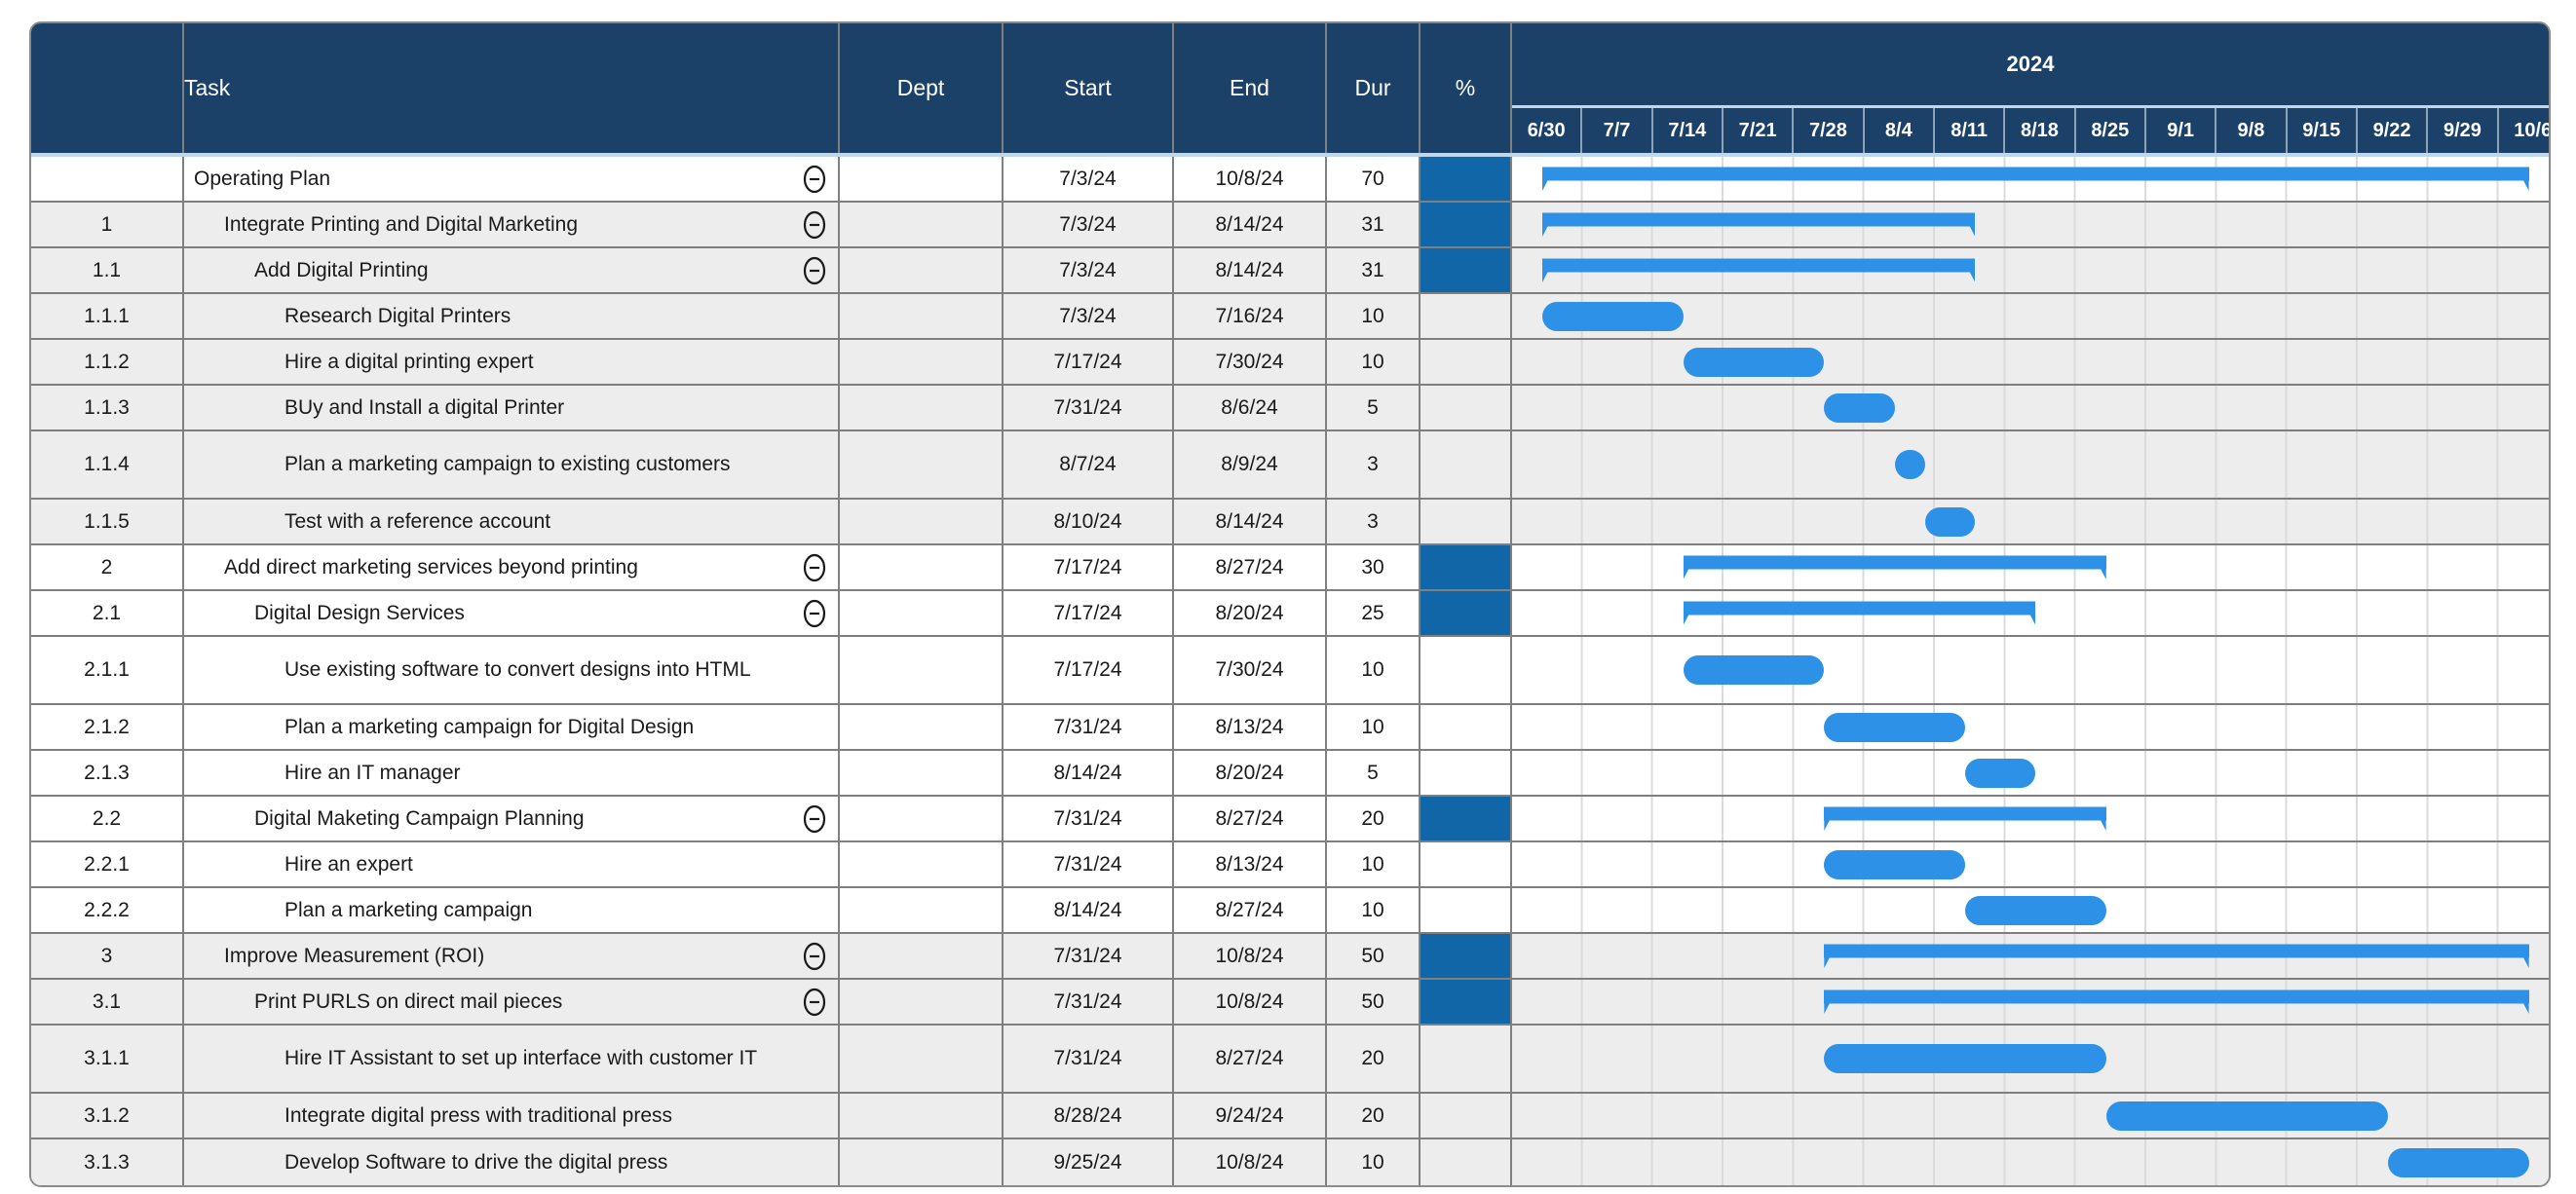  What do you see at coordinates (1250, 727) in the screenshot?
I see `cell-end-date: 8/13/24` at bounding box center [1250, 727].